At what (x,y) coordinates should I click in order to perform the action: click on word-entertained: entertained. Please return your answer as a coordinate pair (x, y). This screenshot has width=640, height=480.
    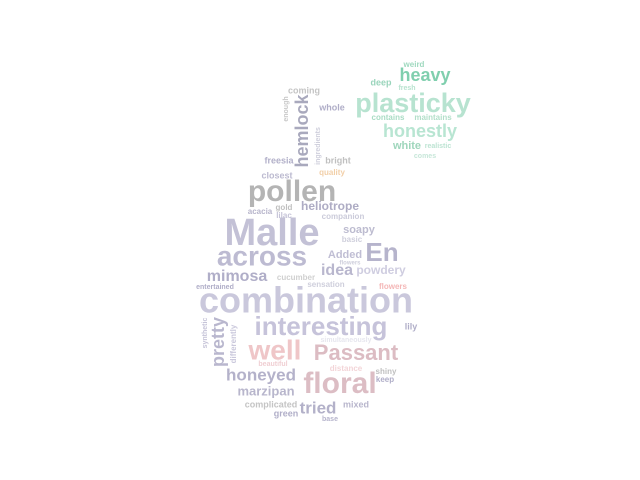
    Looking at the image, I should click on (215, 287).